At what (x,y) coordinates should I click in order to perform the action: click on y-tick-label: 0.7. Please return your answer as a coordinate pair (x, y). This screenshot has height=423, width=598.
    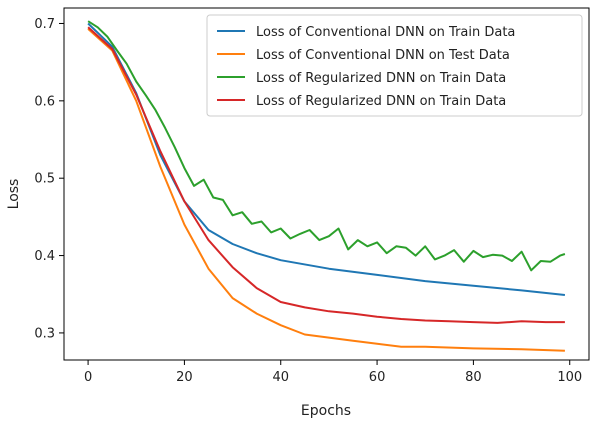
    Looking at the image, I should click on (44, 24).